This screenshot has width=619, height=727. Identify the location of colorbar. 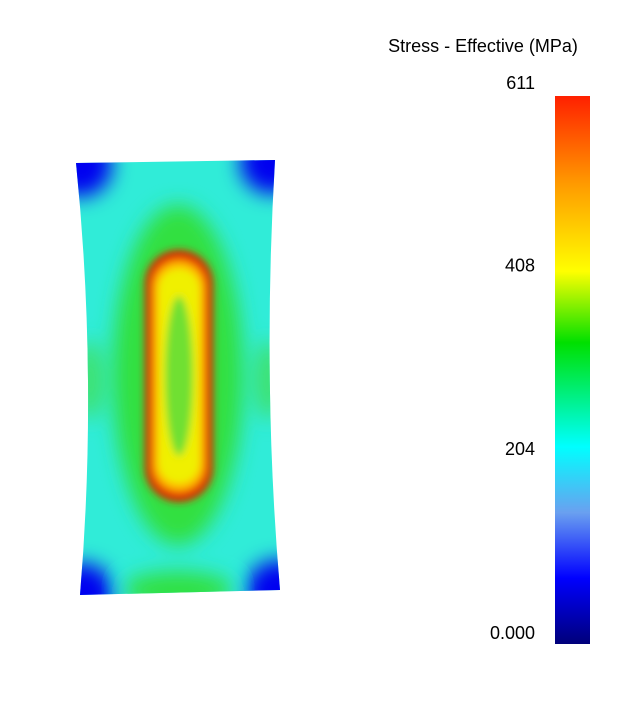
(572, 370).